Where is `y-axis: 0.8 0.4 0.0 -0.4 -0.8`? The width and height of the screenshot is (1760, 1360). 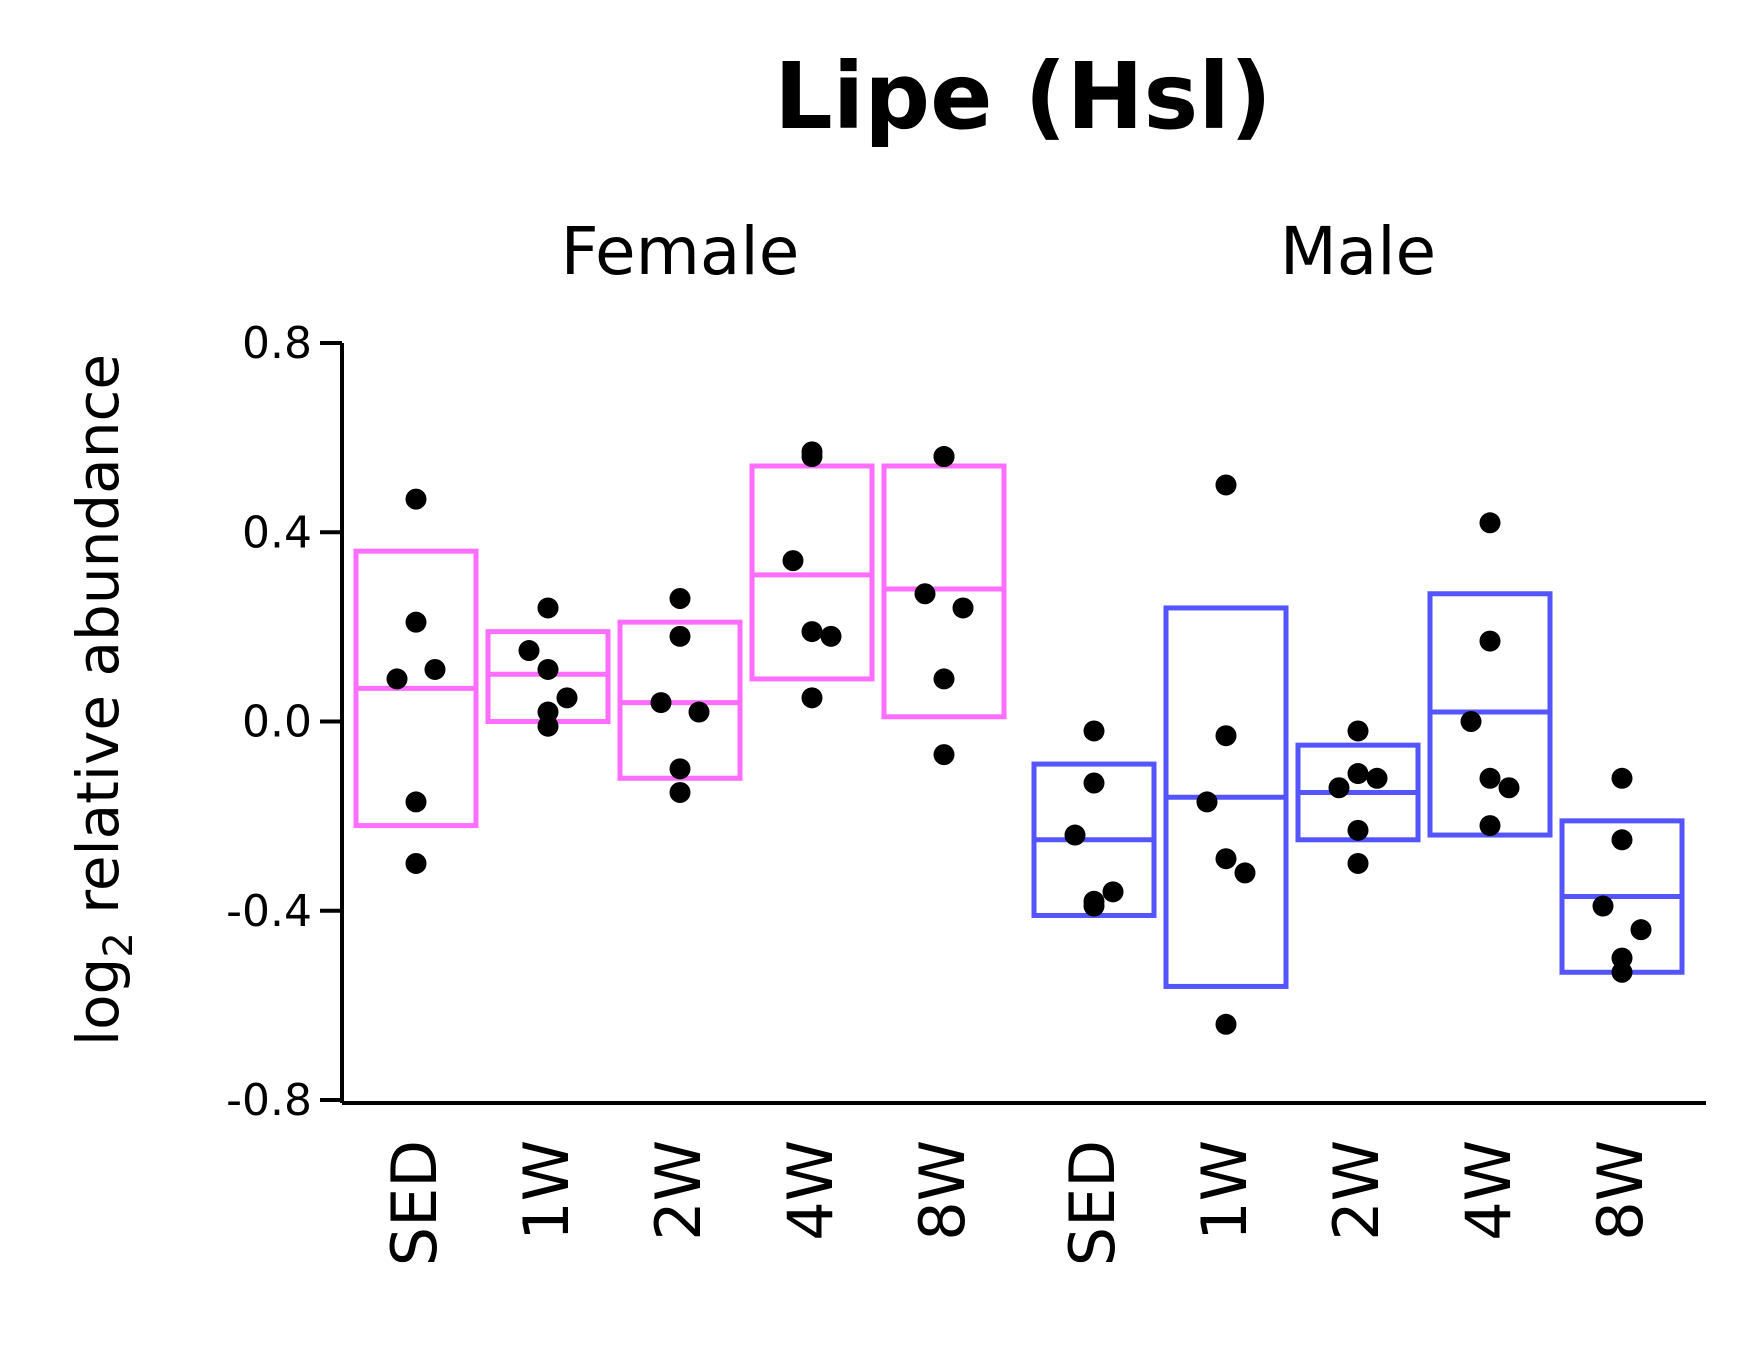
y-axis: 0.8 0.4 0.0 -0.4 -0.8 is located at coordinates (285, 722).